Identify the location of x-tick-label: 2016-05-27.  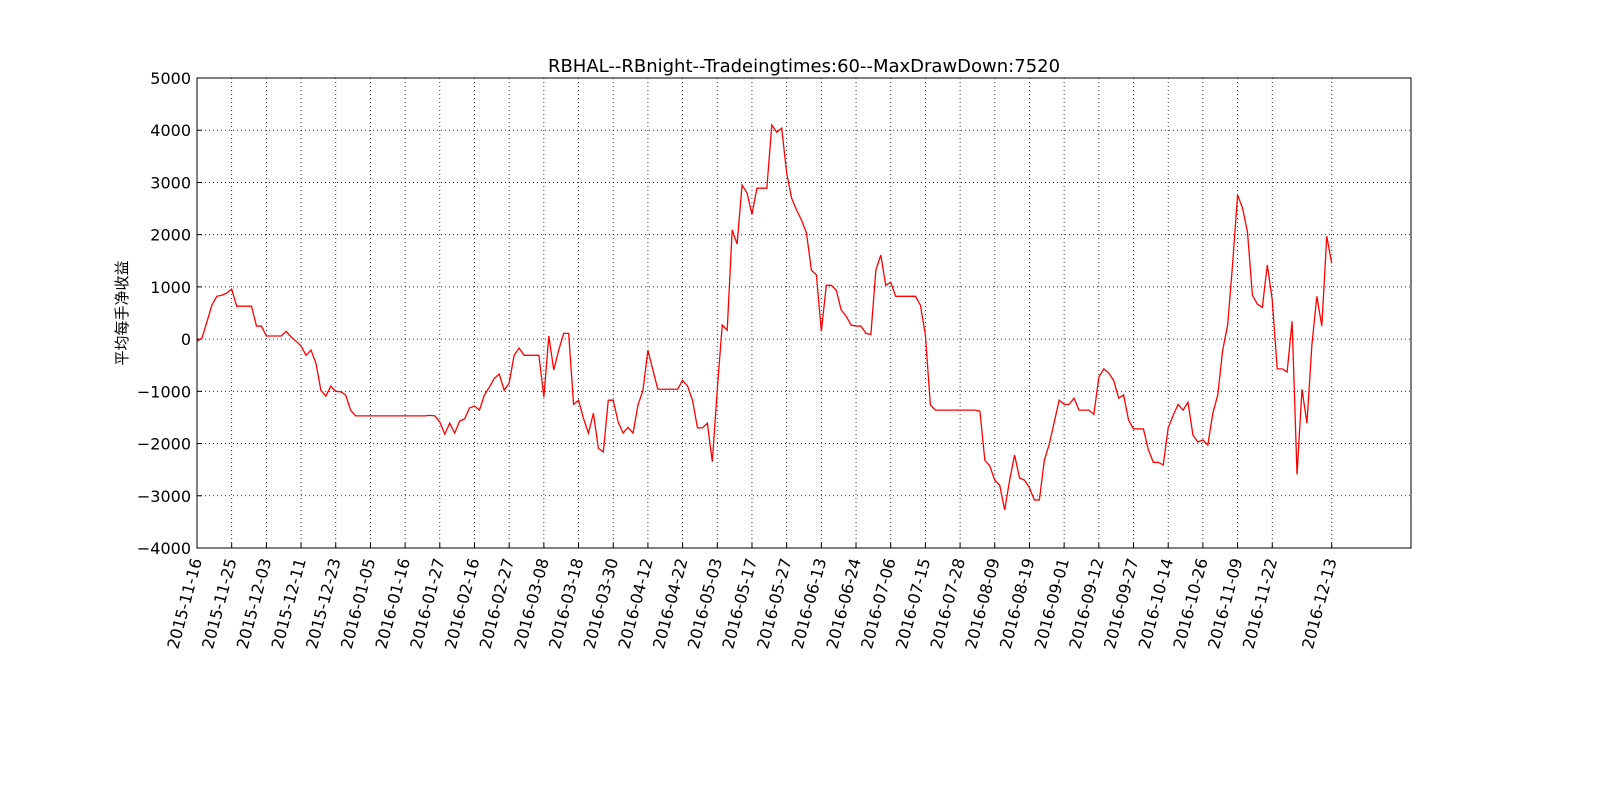
(774, 603).